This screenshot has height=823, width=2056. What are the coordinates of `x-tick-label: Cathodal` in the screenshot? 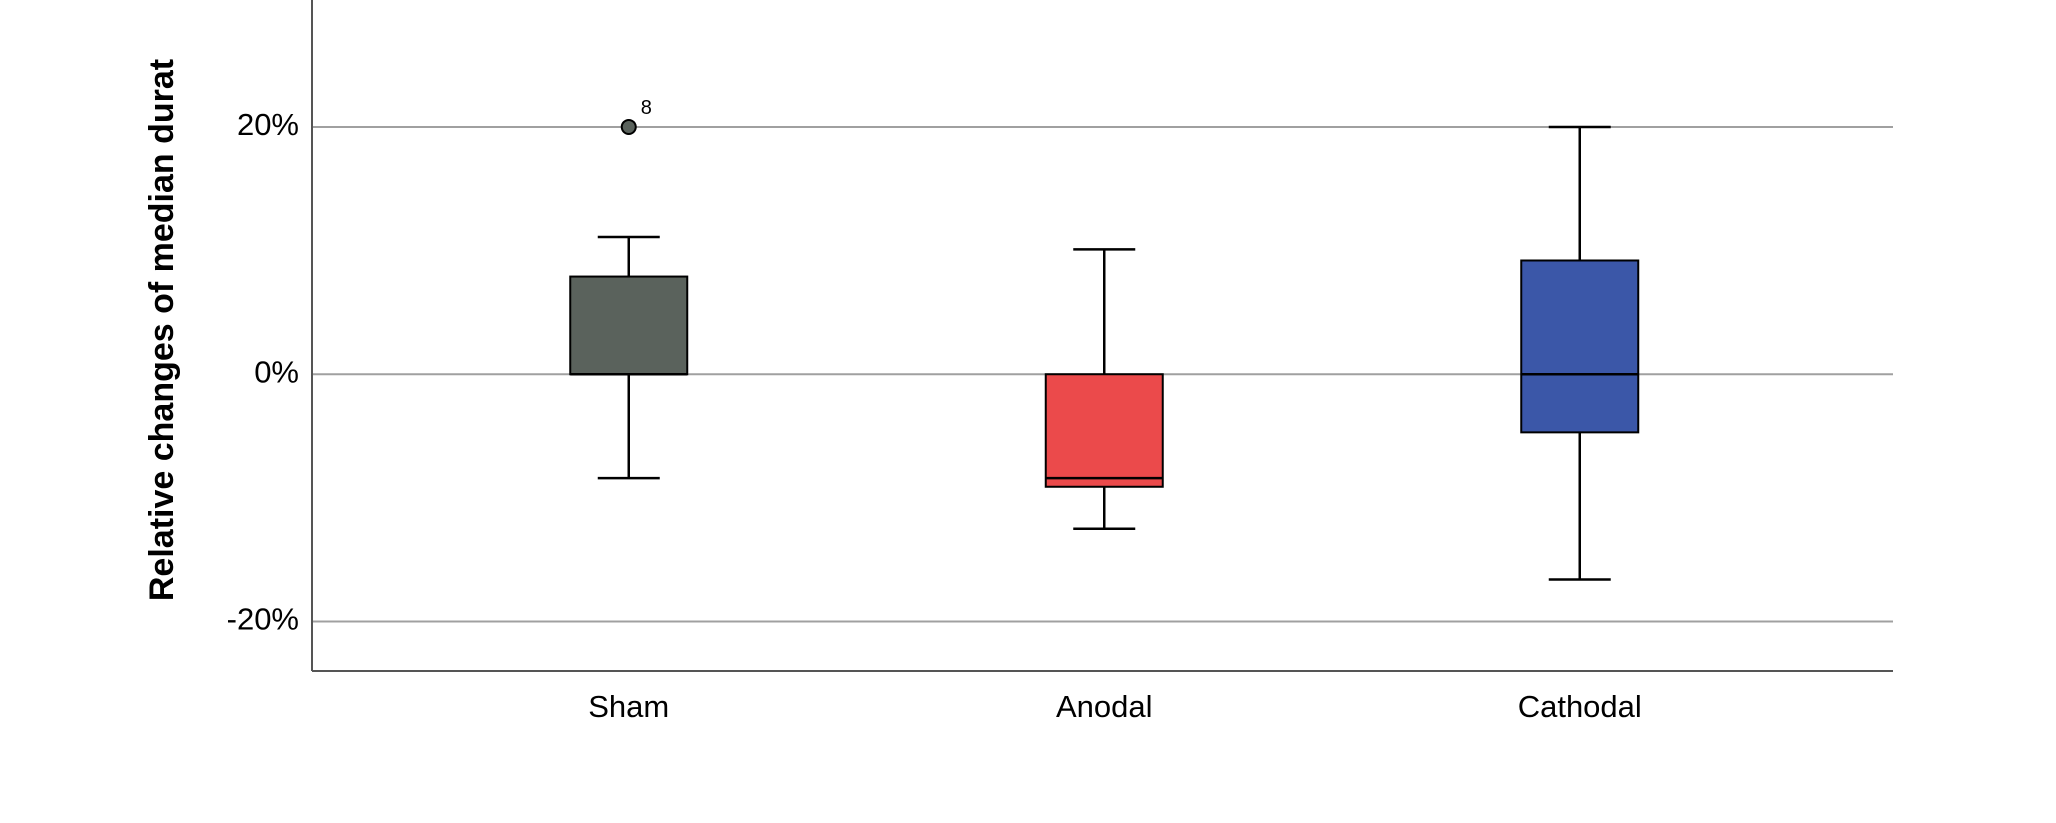 It's located at (1580, 706).